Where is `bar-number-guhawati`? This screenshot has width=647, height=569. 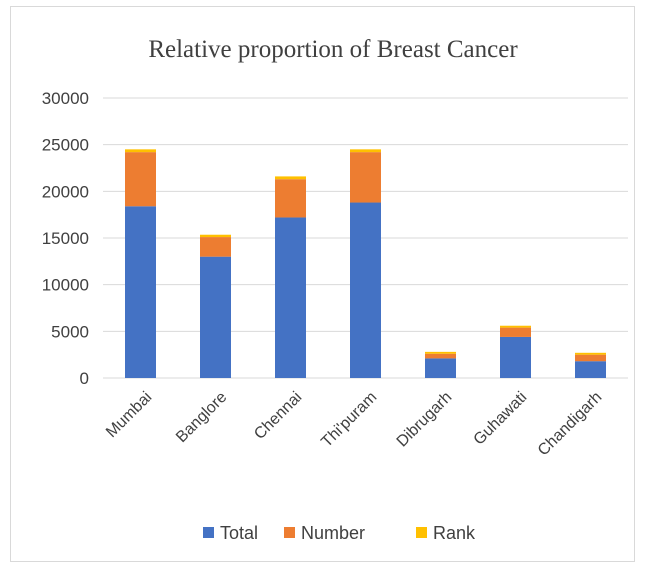
bar-number-guhawati is located at coordinates (515, 332).